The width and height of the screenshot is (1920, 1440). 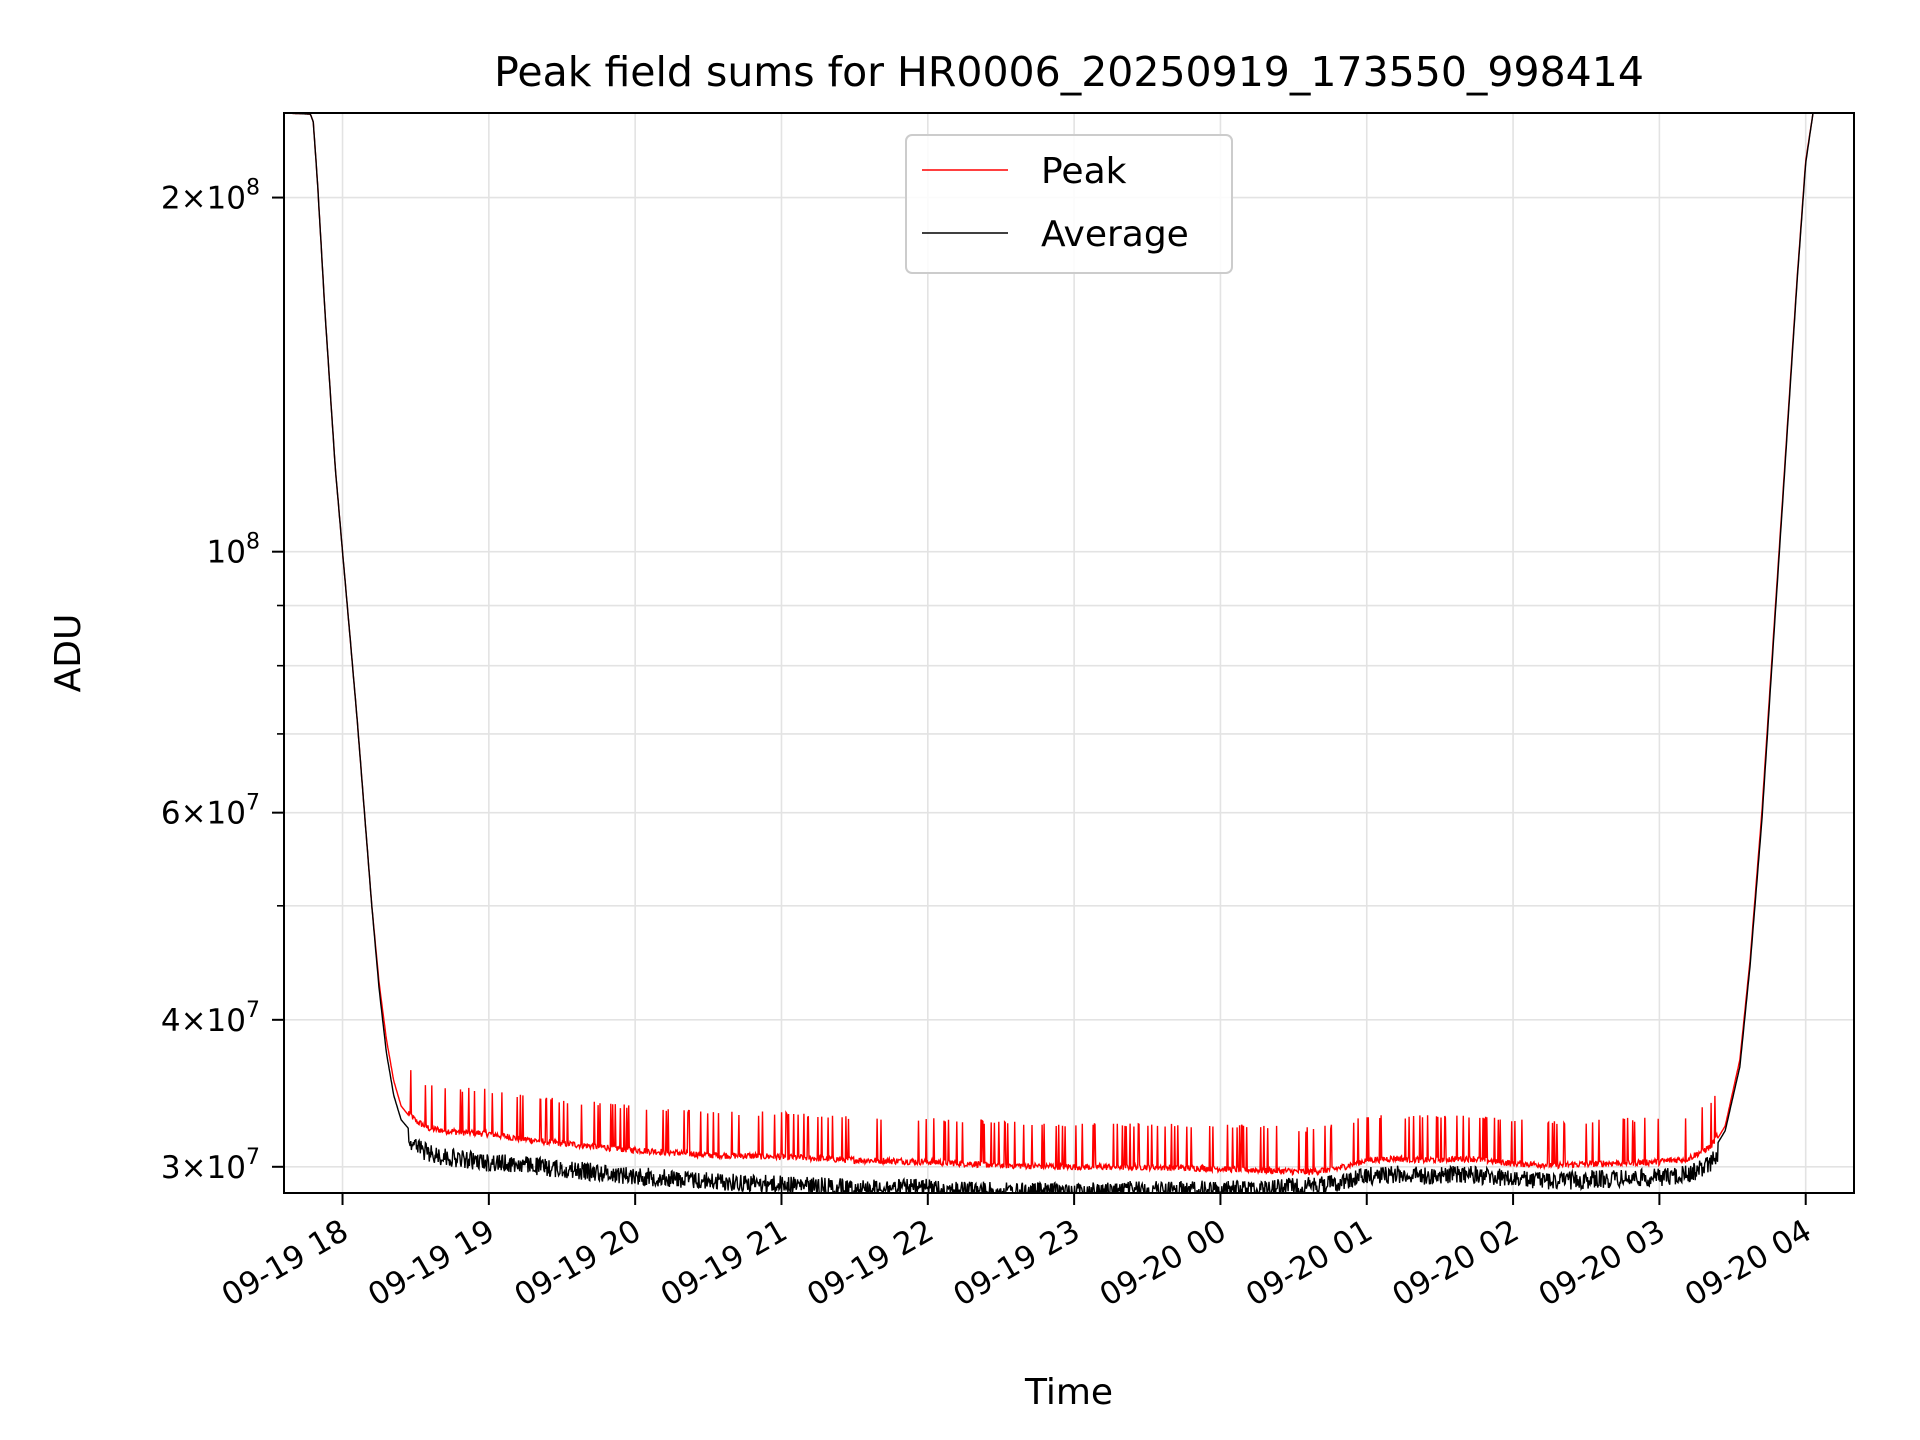 I want to click on y-tick-label: 2×108, so click(x=210, y=196).